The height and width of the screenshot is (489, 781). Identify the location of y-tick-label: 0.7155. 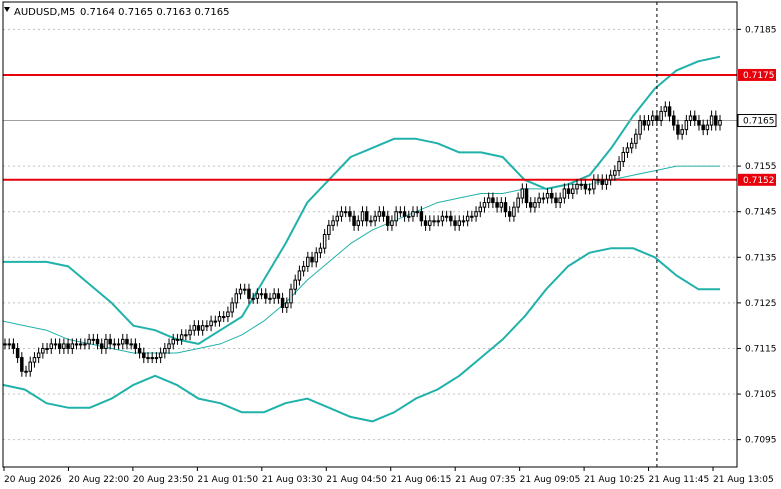
(761, 167).